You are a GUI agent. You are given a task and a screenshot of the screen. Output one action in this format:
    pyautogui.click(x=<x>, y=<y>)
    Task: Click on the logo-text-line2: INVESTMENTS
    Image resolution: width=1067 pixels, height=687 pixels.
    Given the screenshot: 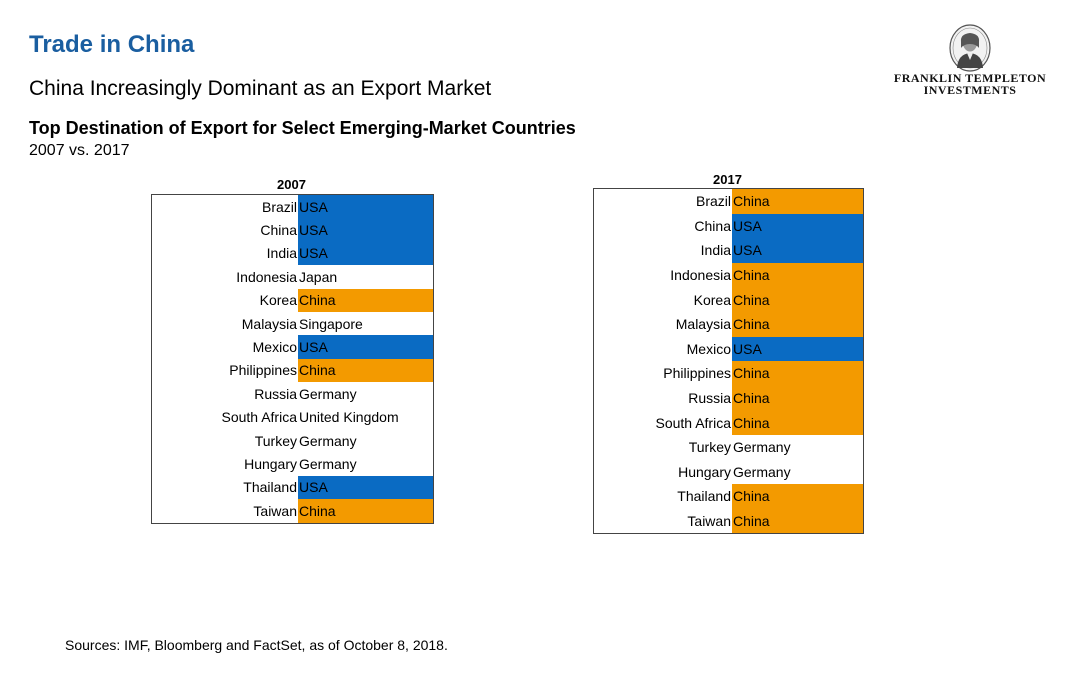 What is the action you would take?
    pyautogui.click(x=970, y=90)
    